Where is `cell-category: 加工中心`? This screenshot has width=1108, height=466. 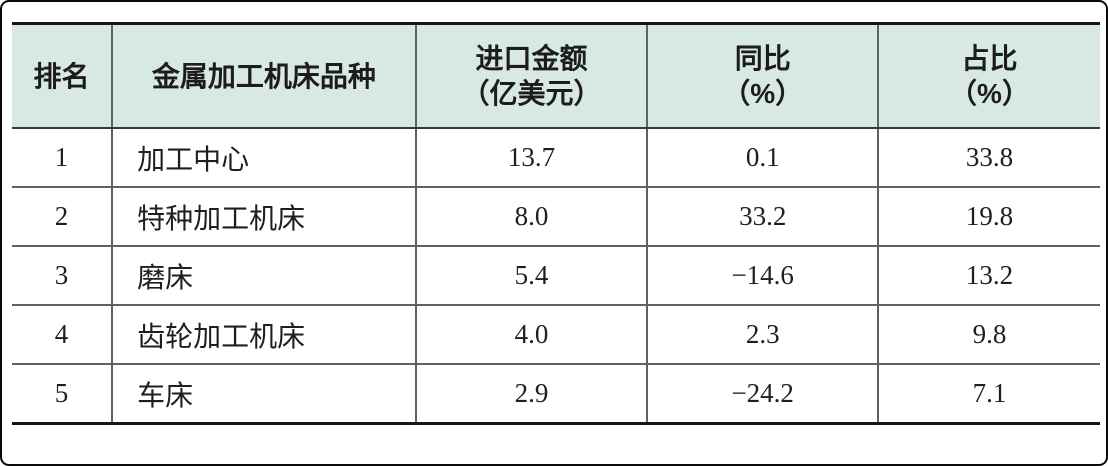 cell-category: 加工中心 is located at coordinates (264, 157).